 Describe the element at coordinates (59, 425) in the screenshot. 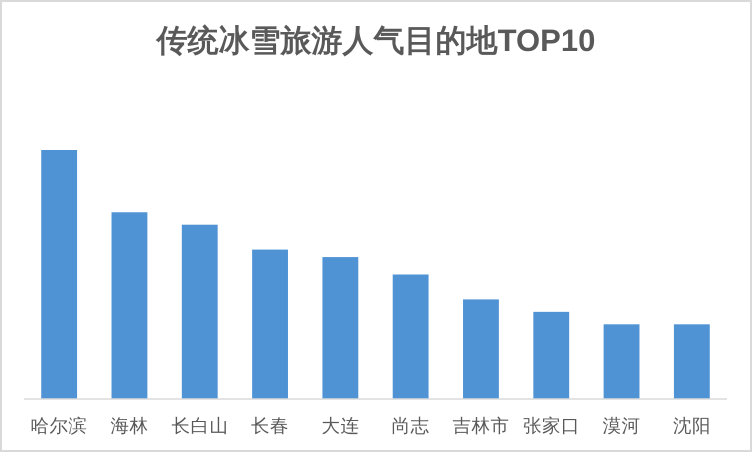

I see `x-tick-label: 哈尔滨` at that location.